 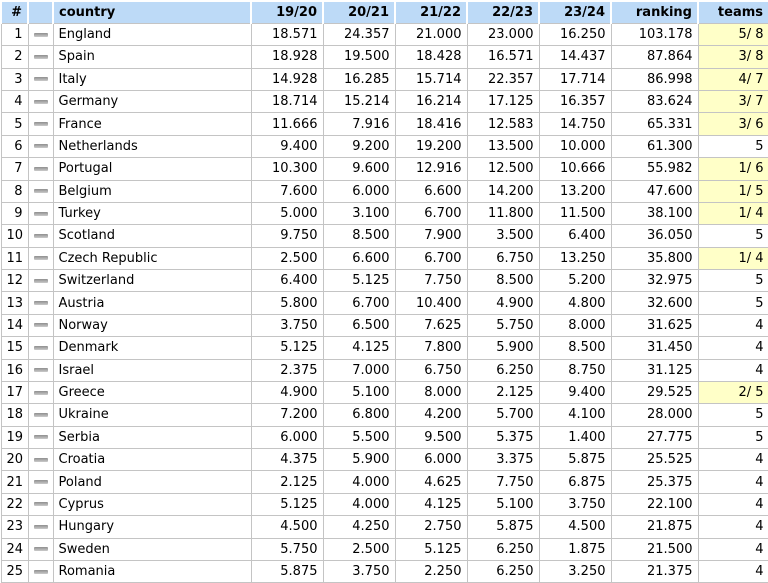 I want to click on col-header-ranking: ranking, so click(x=654, y=12).